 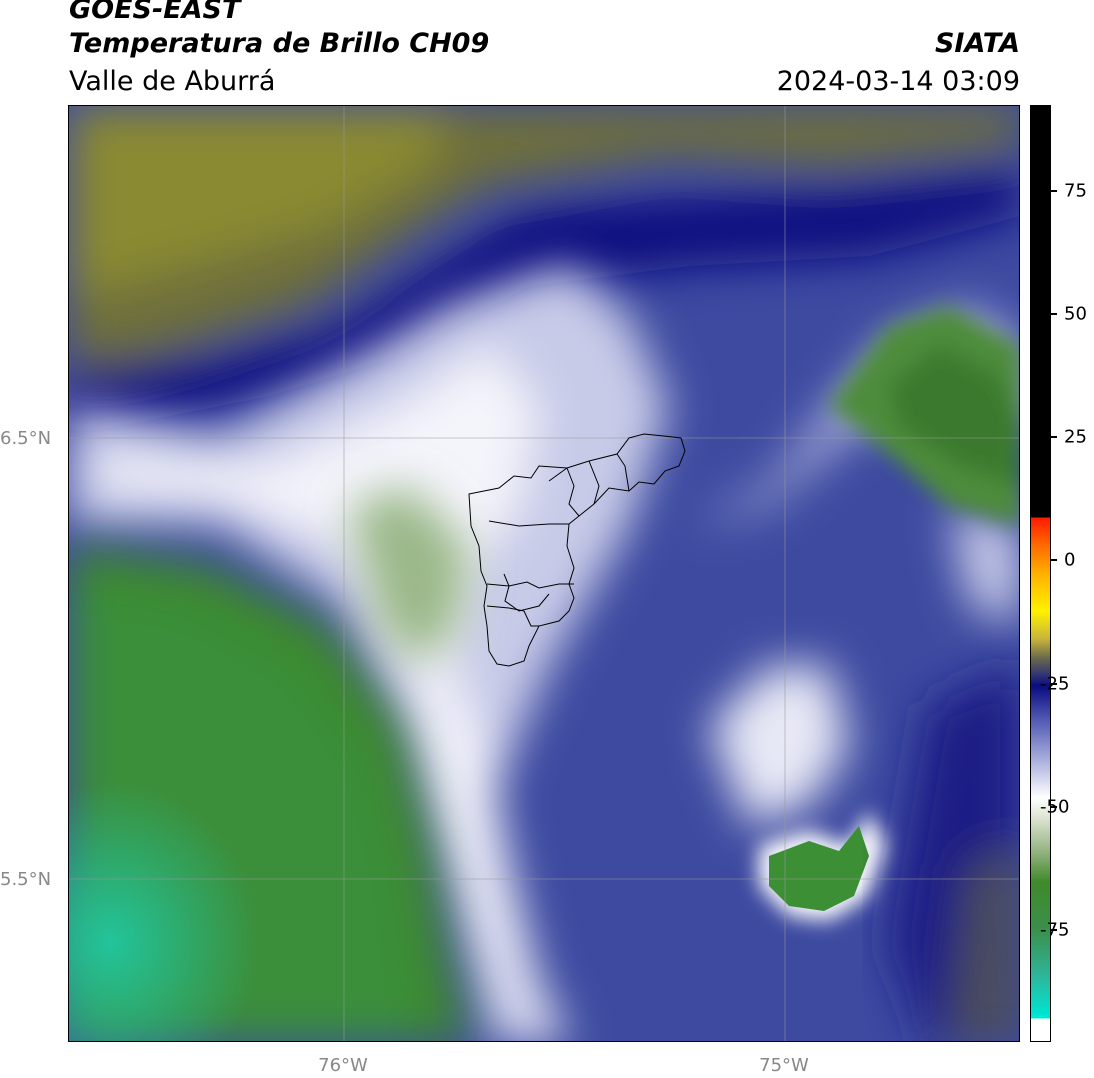 I want to click on colorbar-label-75: 75, so click(x=1075, y=191).